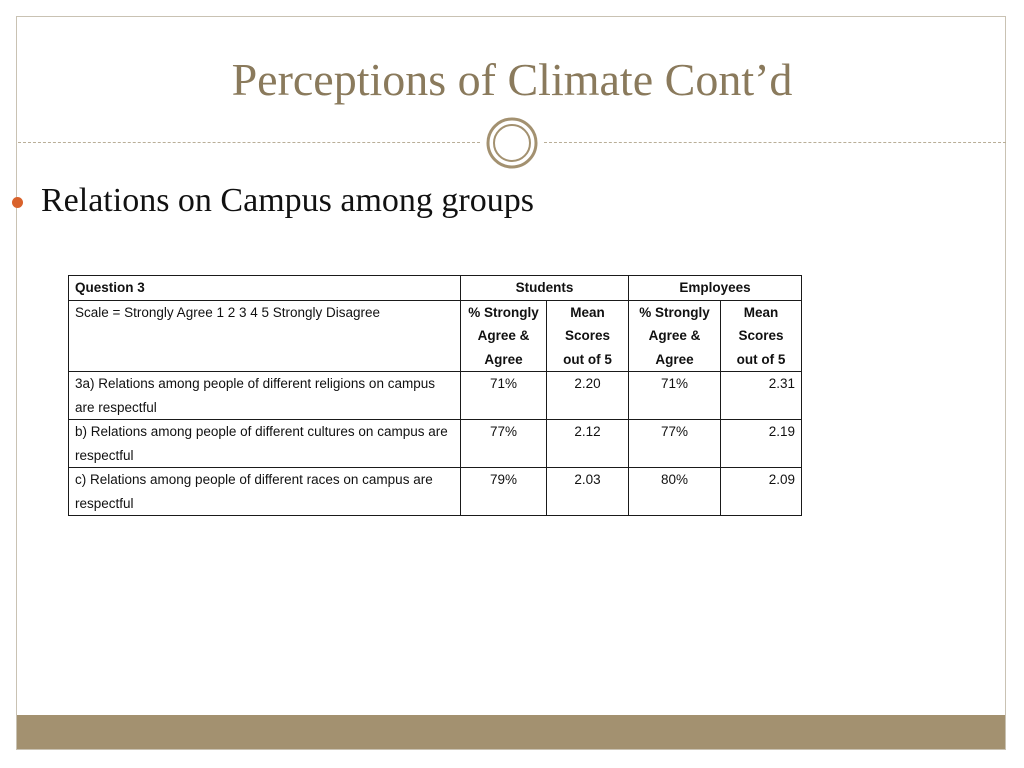 This screenshot has width=1024, height=768. Describe the element at coordinates (587, 335) in the screenshot. I see `subheader-students-mean: Mean Scores out of 5` at that location.